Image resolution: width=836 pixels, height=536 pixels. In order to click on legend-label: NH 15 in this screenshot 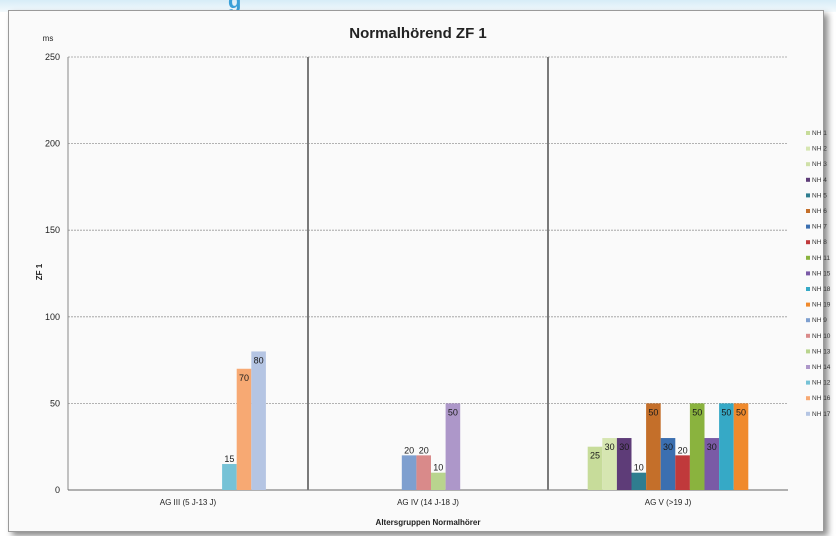, I will do `click(821, 273)`.